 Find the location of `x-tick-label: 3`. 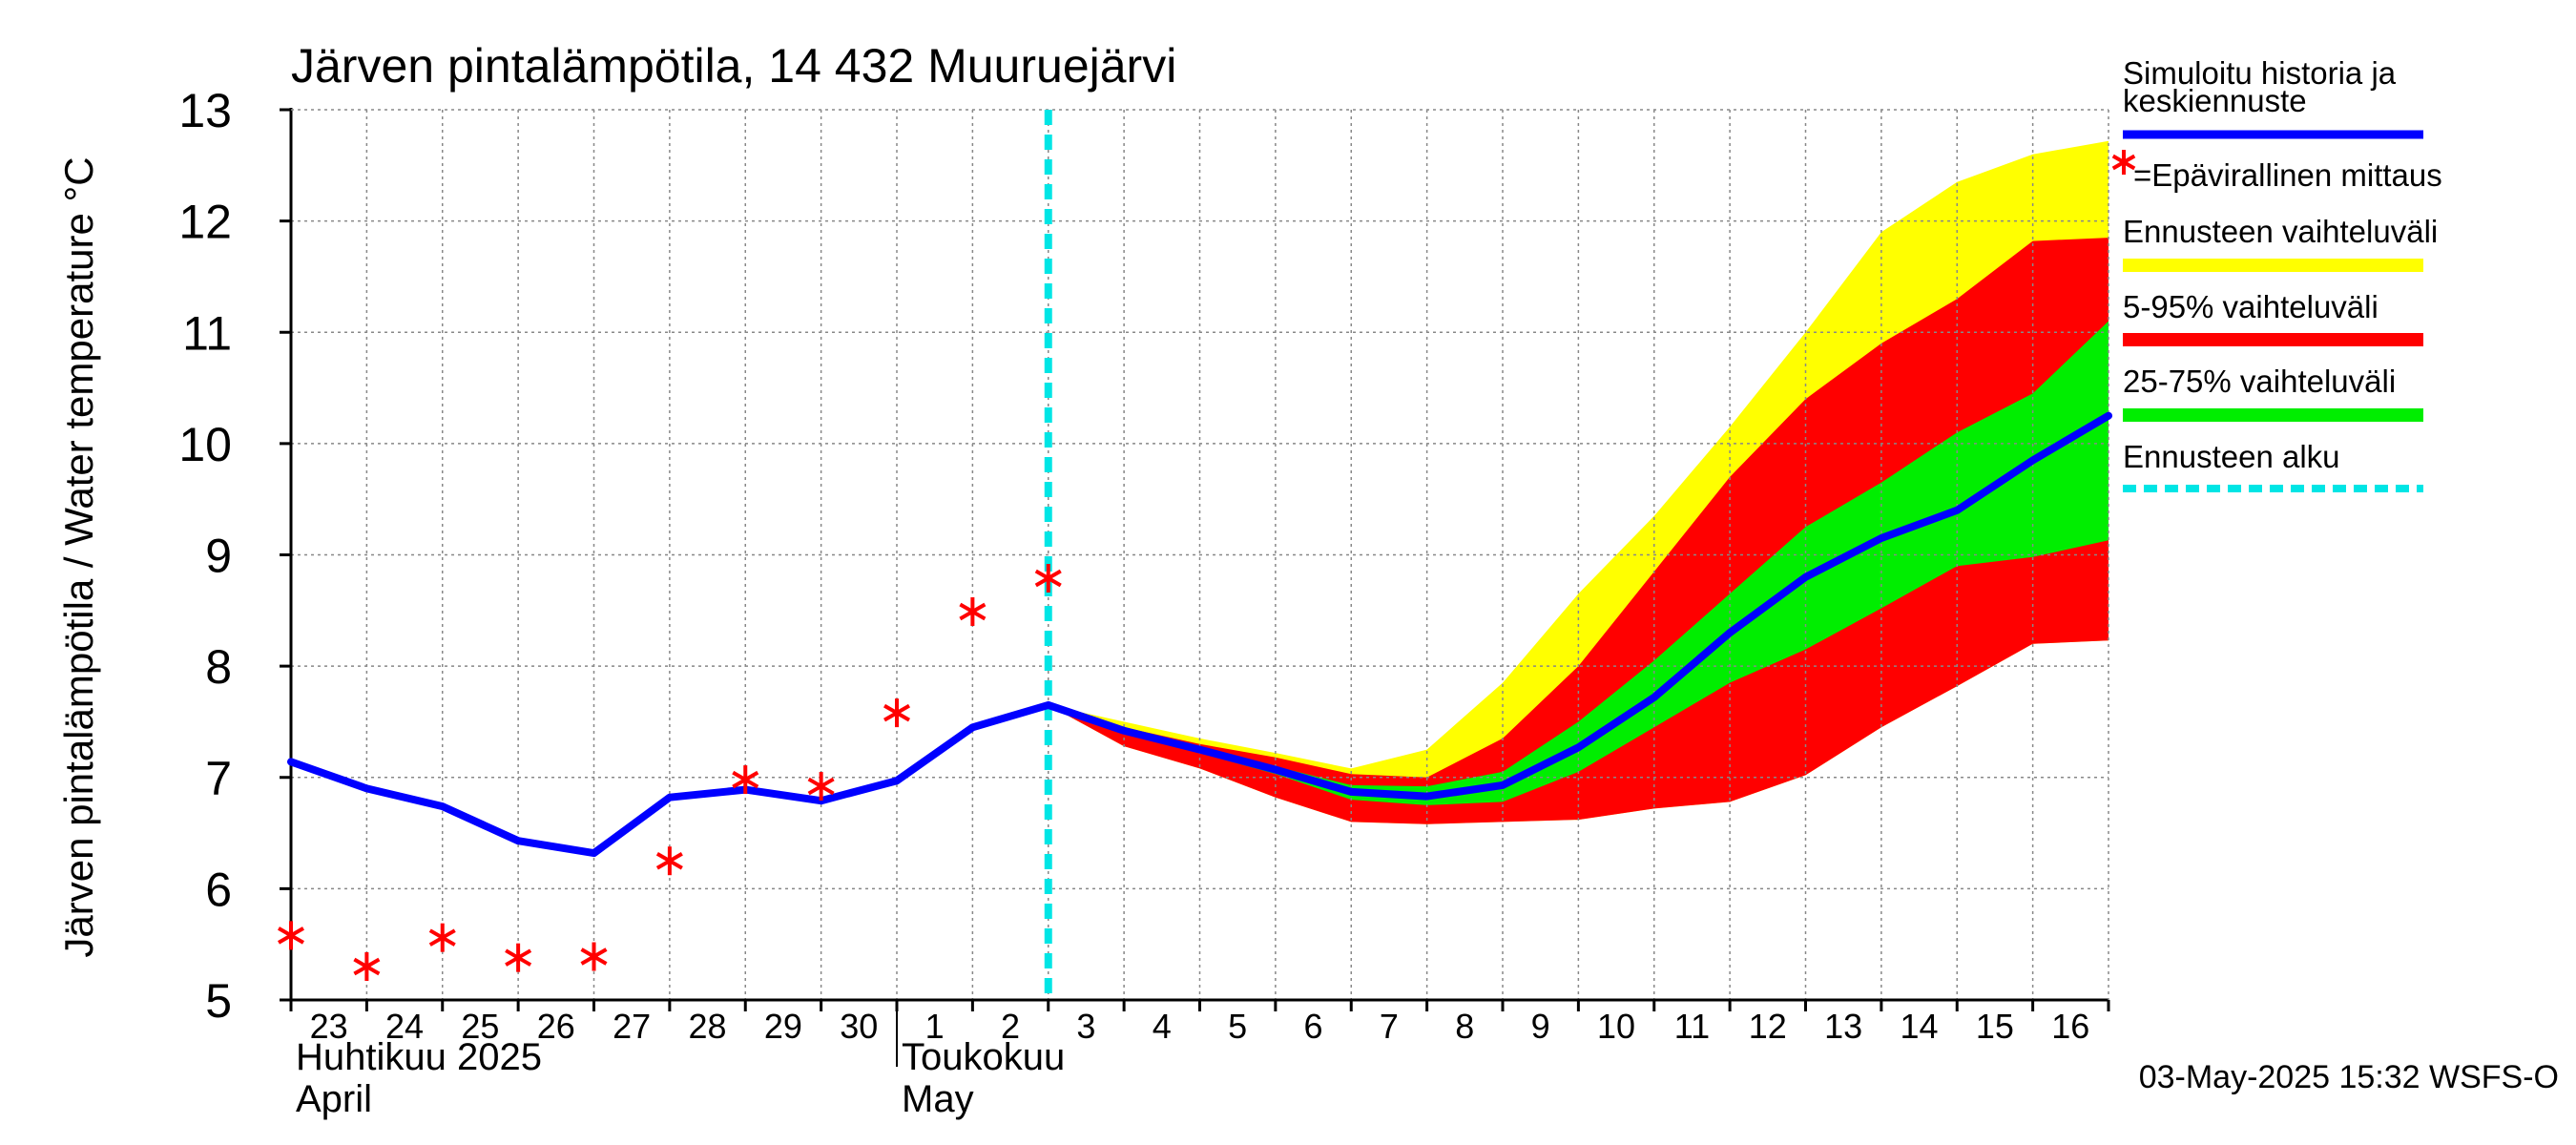

x-tick-label: 3 is located at coordinates (1085, 1026).